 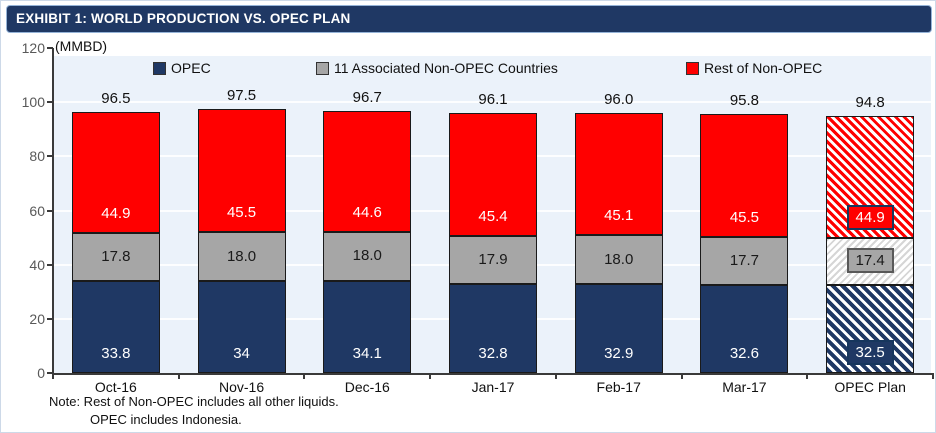 What do you see at coordinates (492, 374) in the screenshot?
I see `x-axis-line` at bounding box center [492, 374].